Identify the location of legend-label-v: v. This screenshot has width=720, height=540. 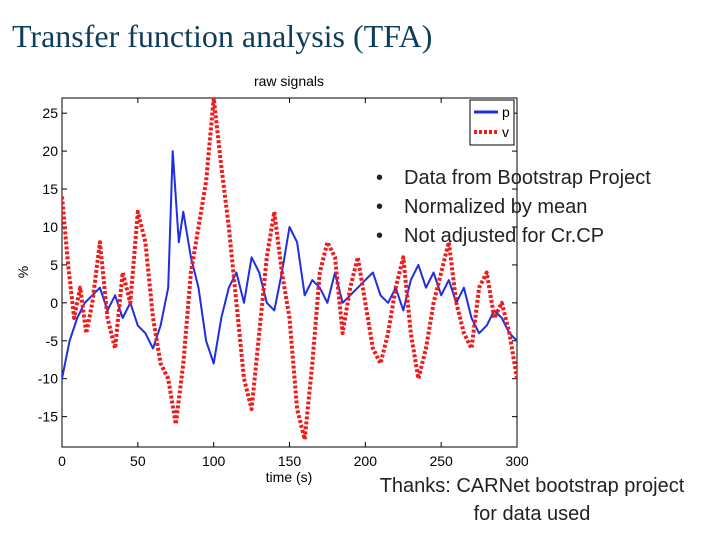
(505, 132).